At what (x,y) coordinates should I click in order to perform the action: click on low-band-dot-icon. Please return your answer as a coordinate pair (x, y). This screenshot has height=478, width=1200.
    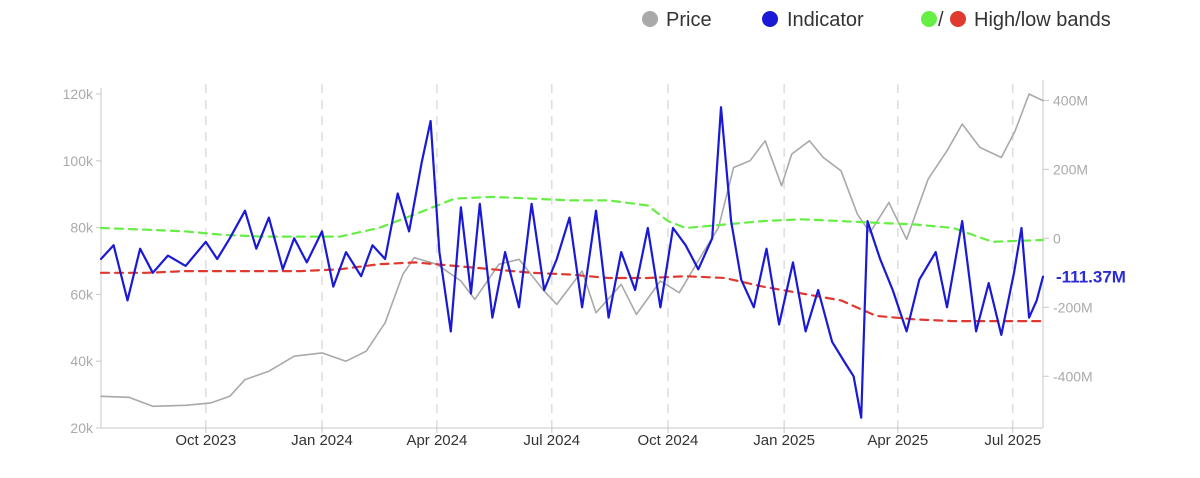
    Looking at the image, I should click on (958, 19).